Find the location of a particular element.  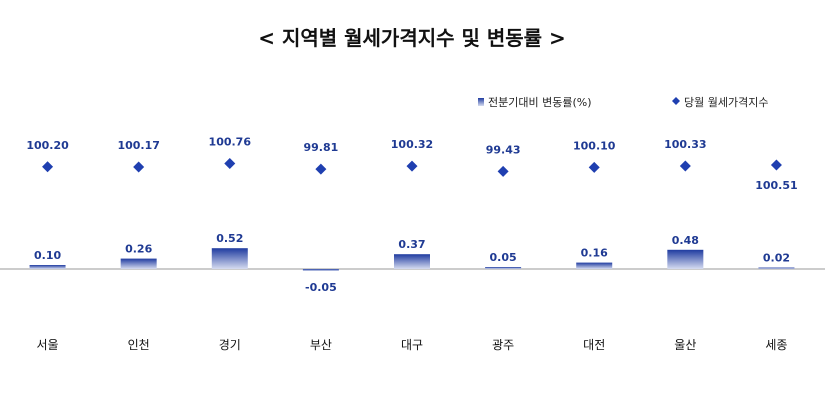

category-label: 경기 is located at coordinates (230, 345).